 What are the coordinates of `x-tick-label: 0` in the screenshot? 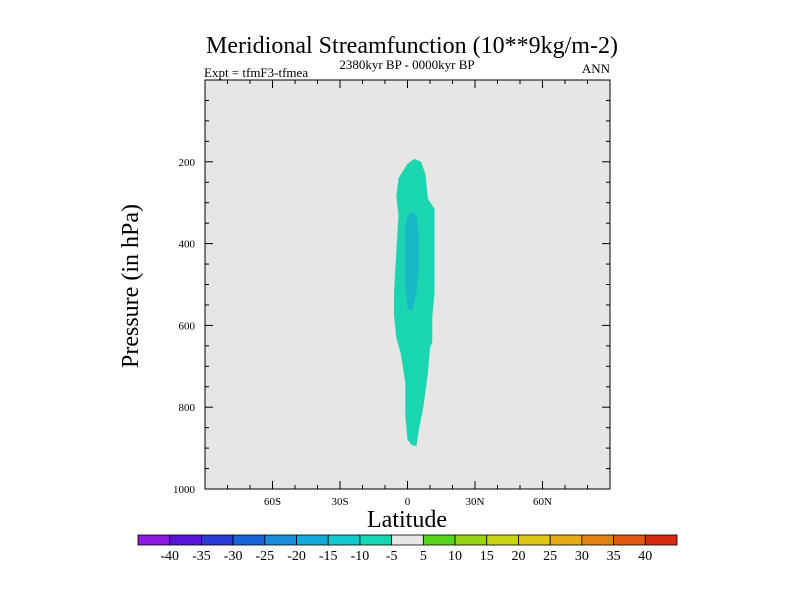 It's located at (408, 502).